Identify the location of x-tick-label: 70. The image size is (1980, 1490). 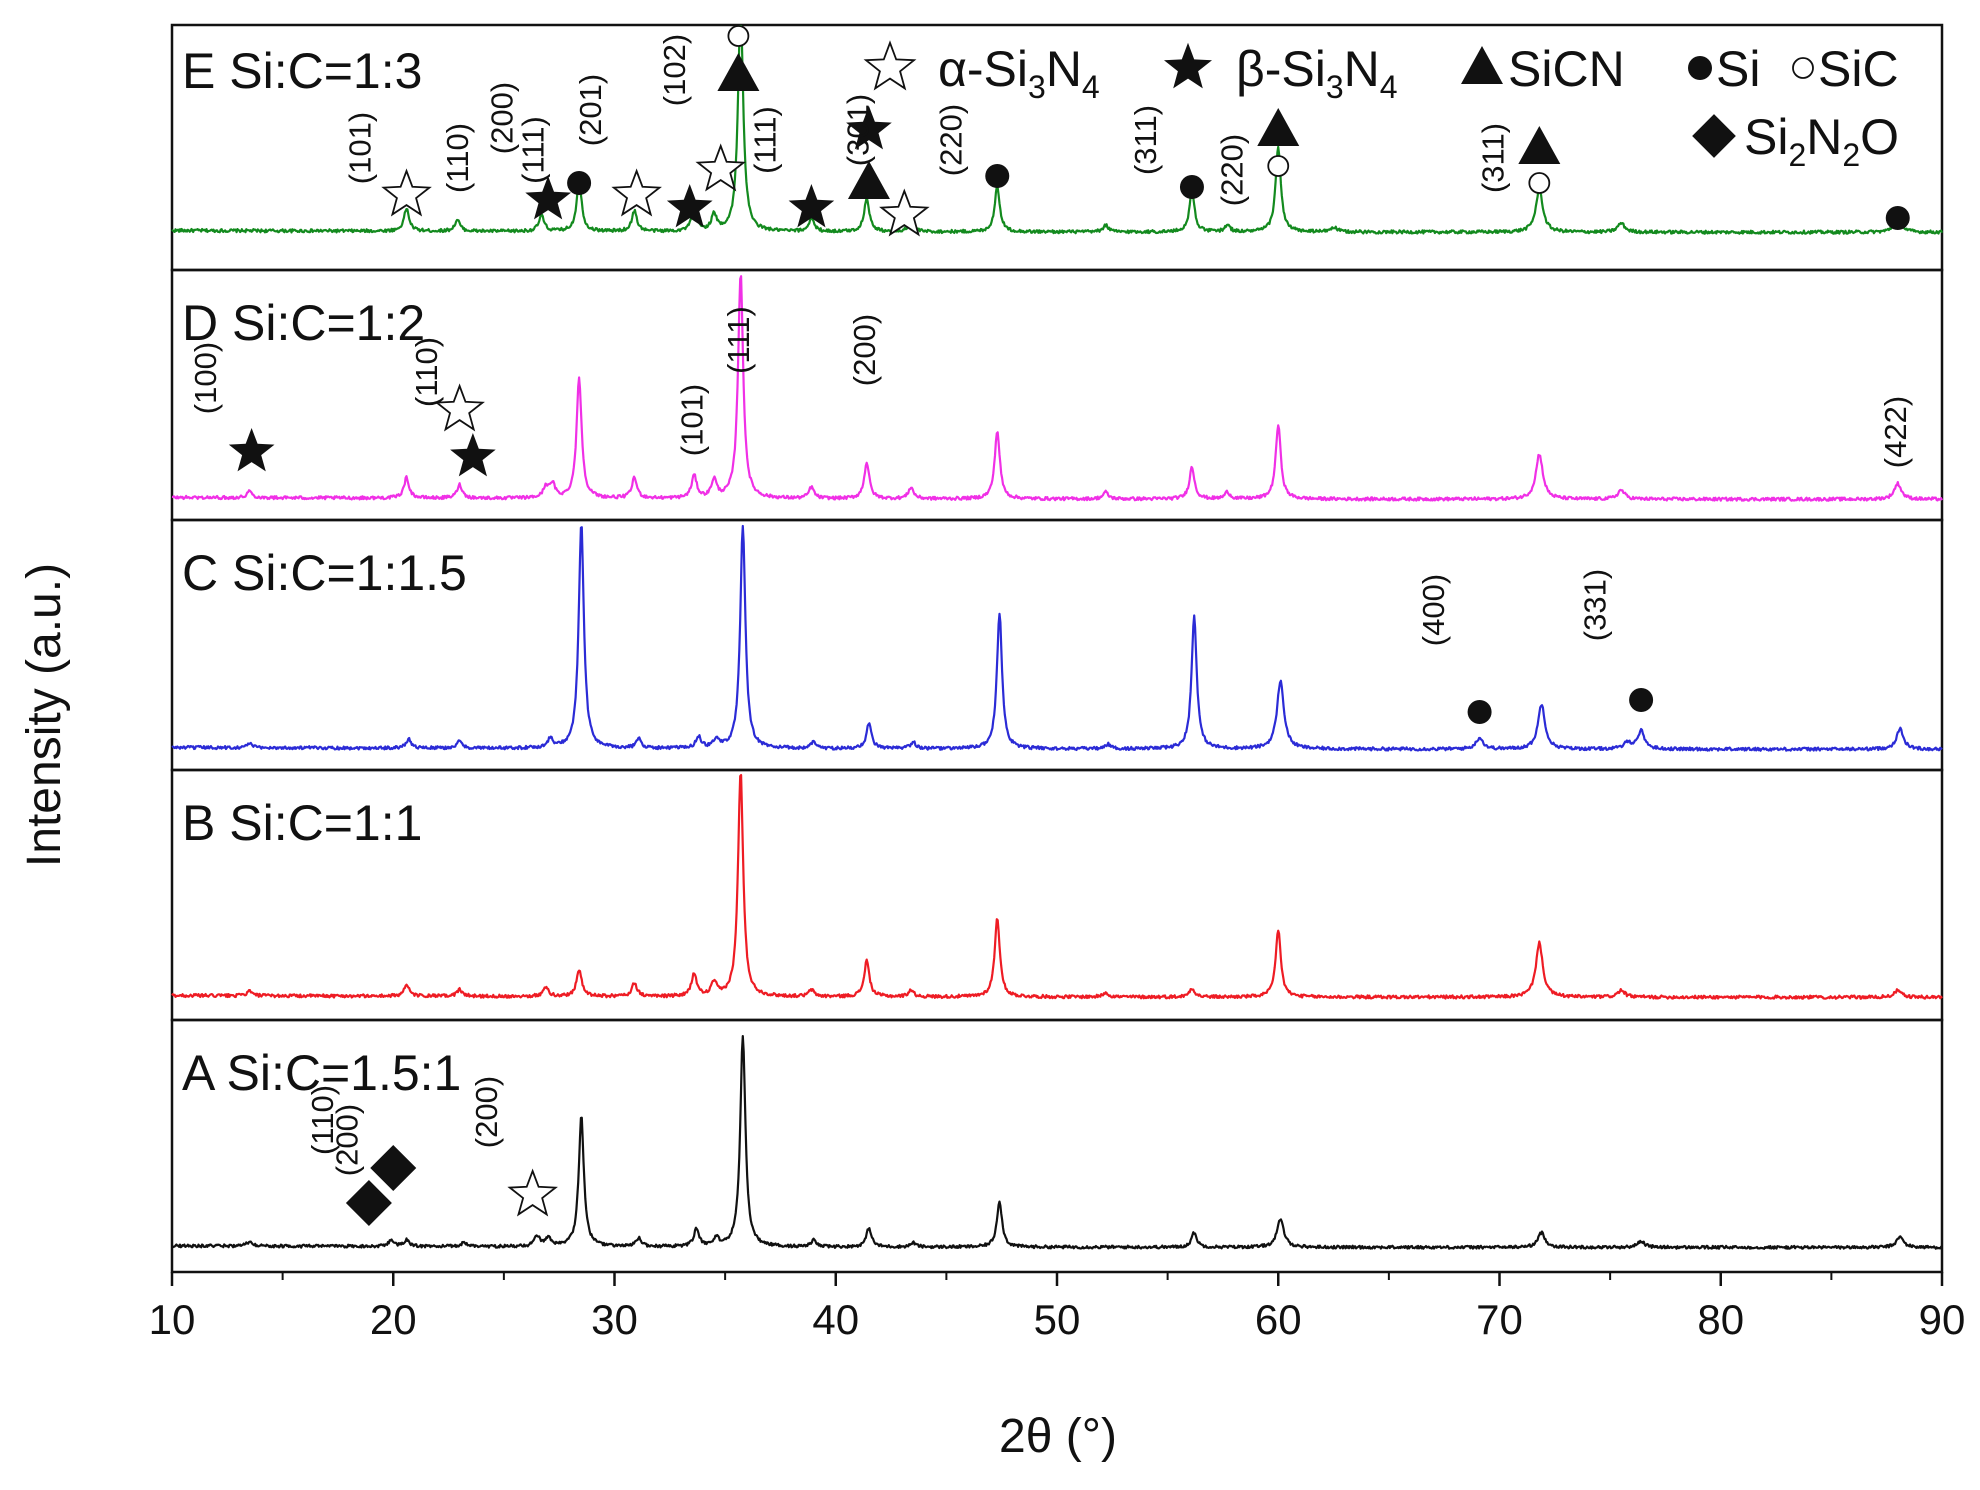
(1499, 1319).